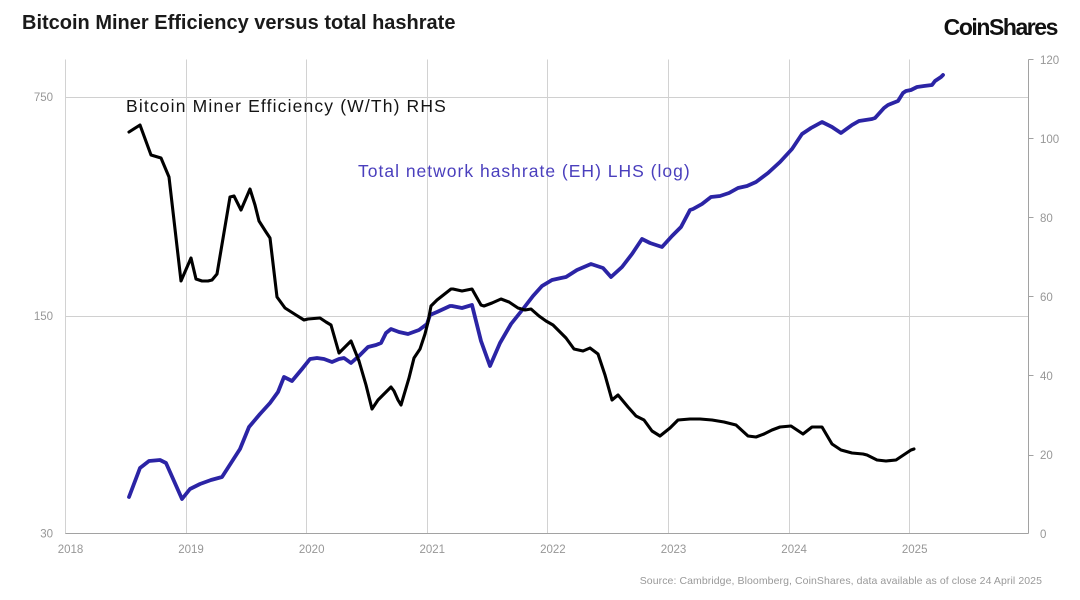 This screenshot has width=1080, height=600. I want to click on svg-text: 40, so click(1046, 377).